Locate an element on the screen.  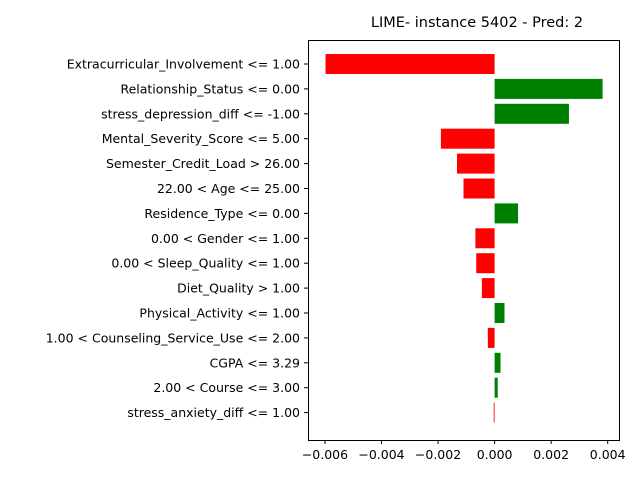
x-tick-label: 0.000 is located at coordinates (495, 454).